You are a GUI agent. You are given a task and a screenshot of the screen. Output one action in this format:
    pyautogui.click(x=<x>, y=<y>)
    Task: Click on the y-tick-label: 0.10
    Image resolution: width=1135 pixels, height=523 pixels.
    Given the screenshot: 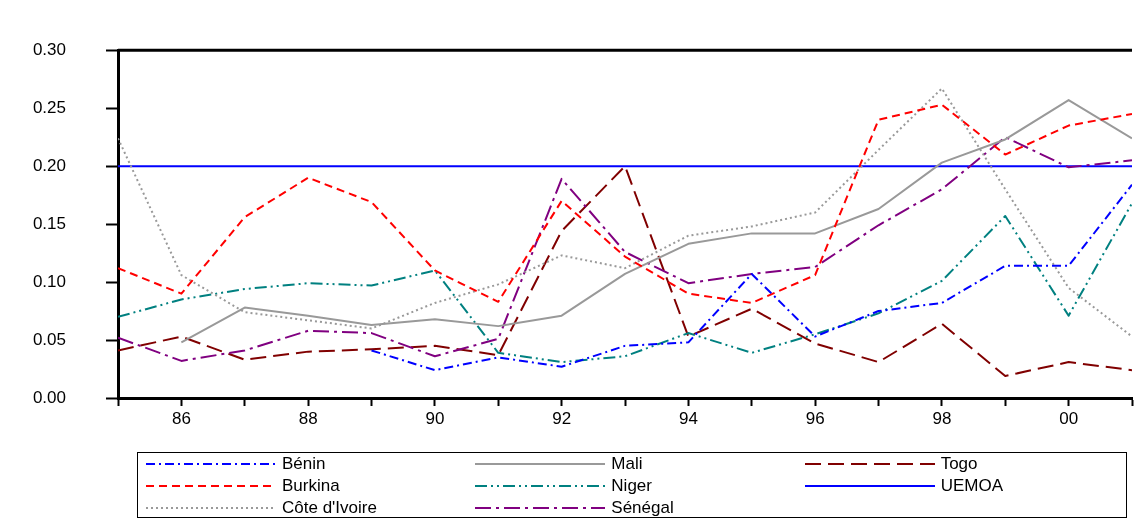 What is the action you would take?
    pyautogui.click(x=49, y=281)
    